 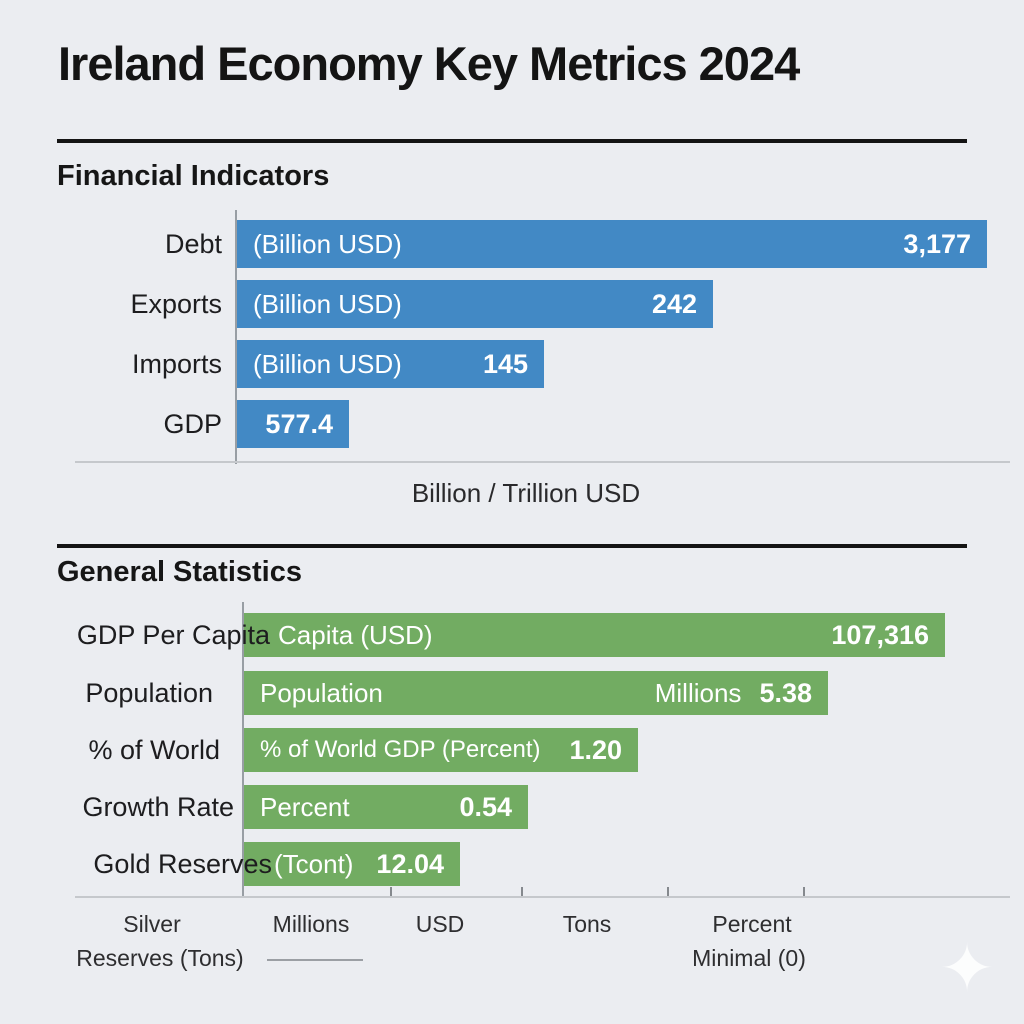 What do you see at coordinates (429, 63) in the screenshot?
I see `page-title: Ireland Economy Key Metrics 2024` at bounding box center [429, 63].